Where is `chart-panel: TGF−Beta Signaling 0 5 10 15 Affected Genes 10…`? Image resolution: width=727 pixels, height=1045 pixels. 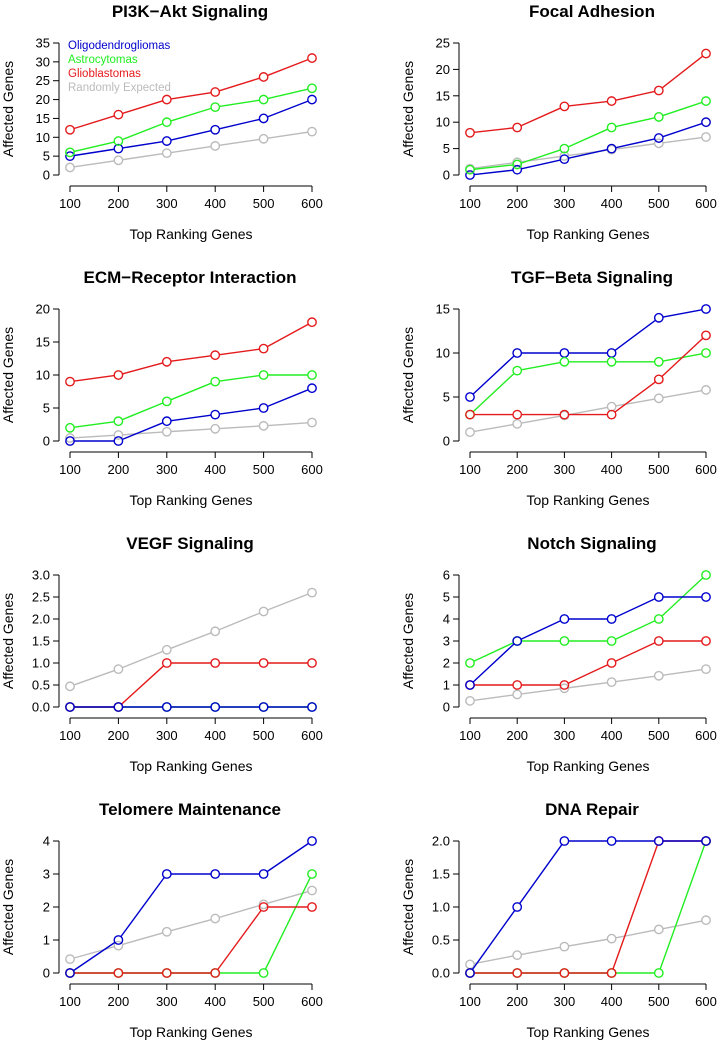
chart-panel: TGF−Beta Signaling 0 5 10 15 Affected Genes 10… is located at coordinates (558, 388).